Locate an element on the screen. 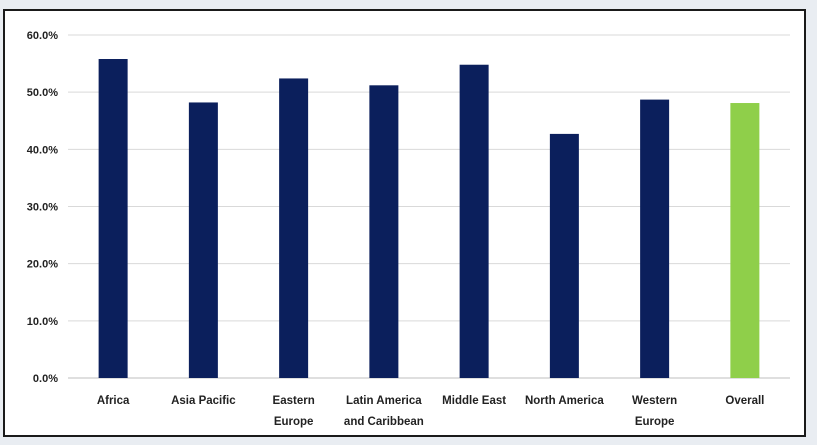  y-tick-label: 0.0% is located at coordinates (45, 379).